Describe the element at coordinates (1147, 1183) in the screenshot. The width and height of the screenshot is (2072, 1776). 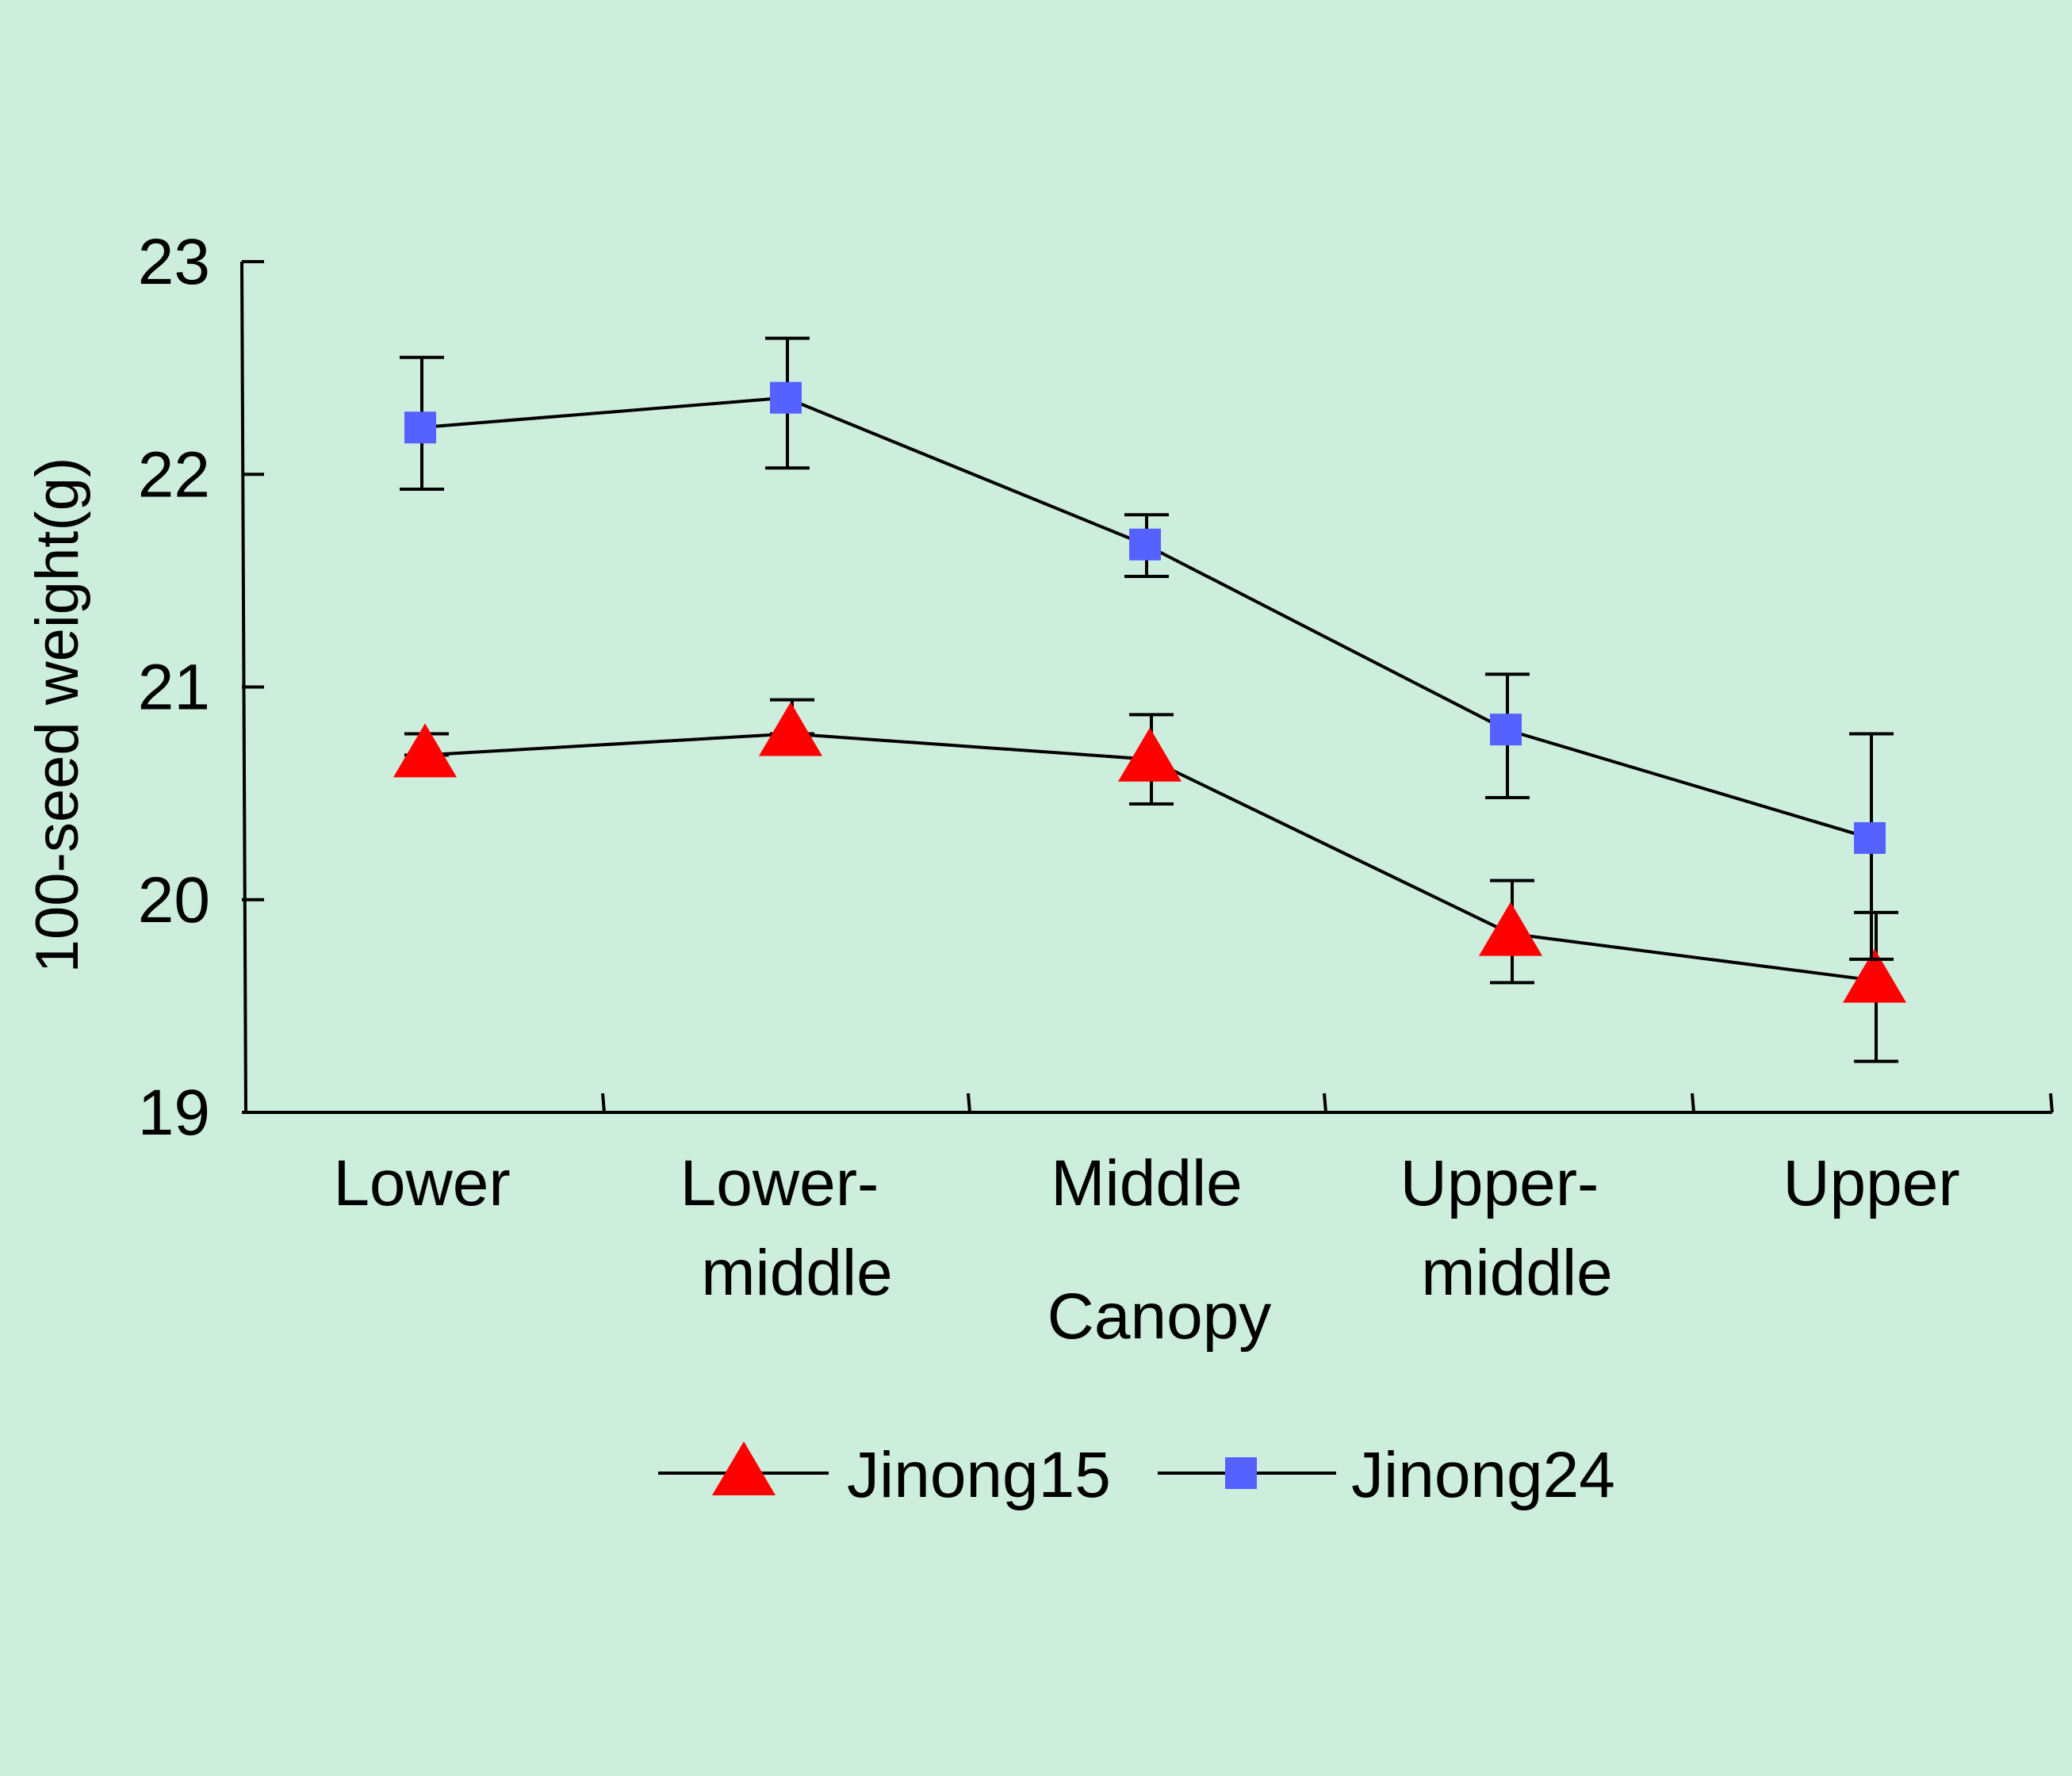
I see `x-tick-label: Middle` at that location.